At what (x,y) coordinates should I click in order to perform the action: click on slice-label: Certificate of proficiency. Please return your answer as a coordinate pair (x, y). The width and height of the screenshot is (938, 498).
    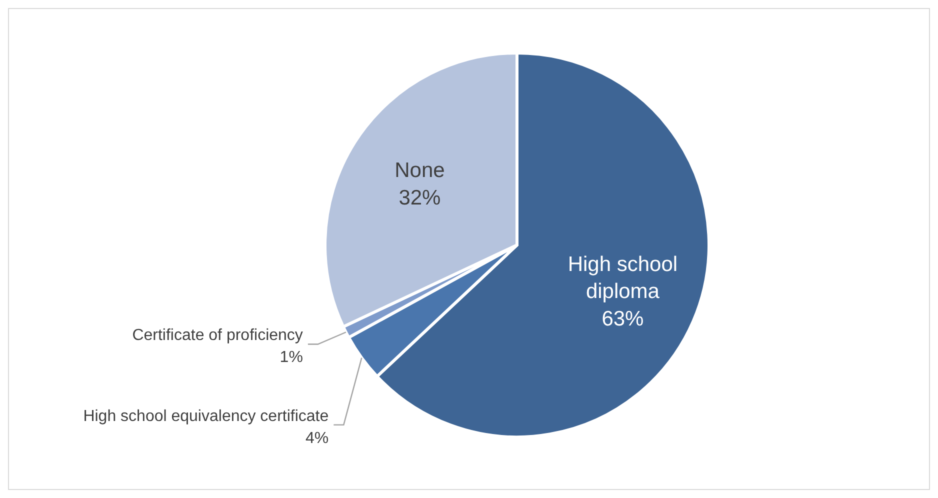
    Looking at the image, I should click on (217, 335).